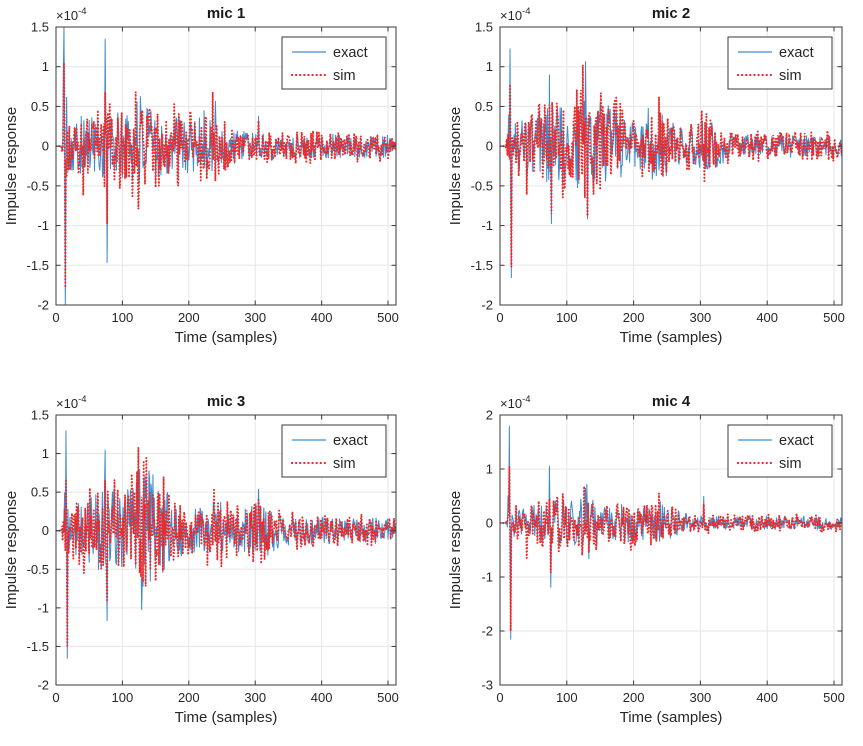 This screenshot has height=746, width=863. I want to click on chart-title: mic 3, so click(226, 401).